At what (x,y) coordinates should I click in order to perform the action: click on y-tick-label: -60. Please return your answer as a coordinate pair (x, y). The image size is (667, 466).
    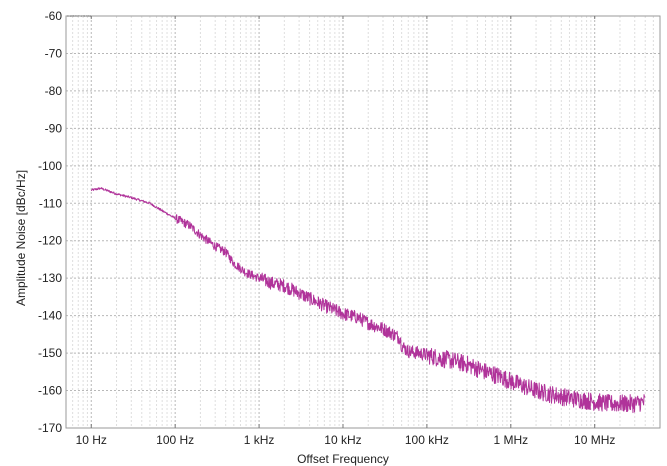
    Looking at the image, I should click on (54, 16).